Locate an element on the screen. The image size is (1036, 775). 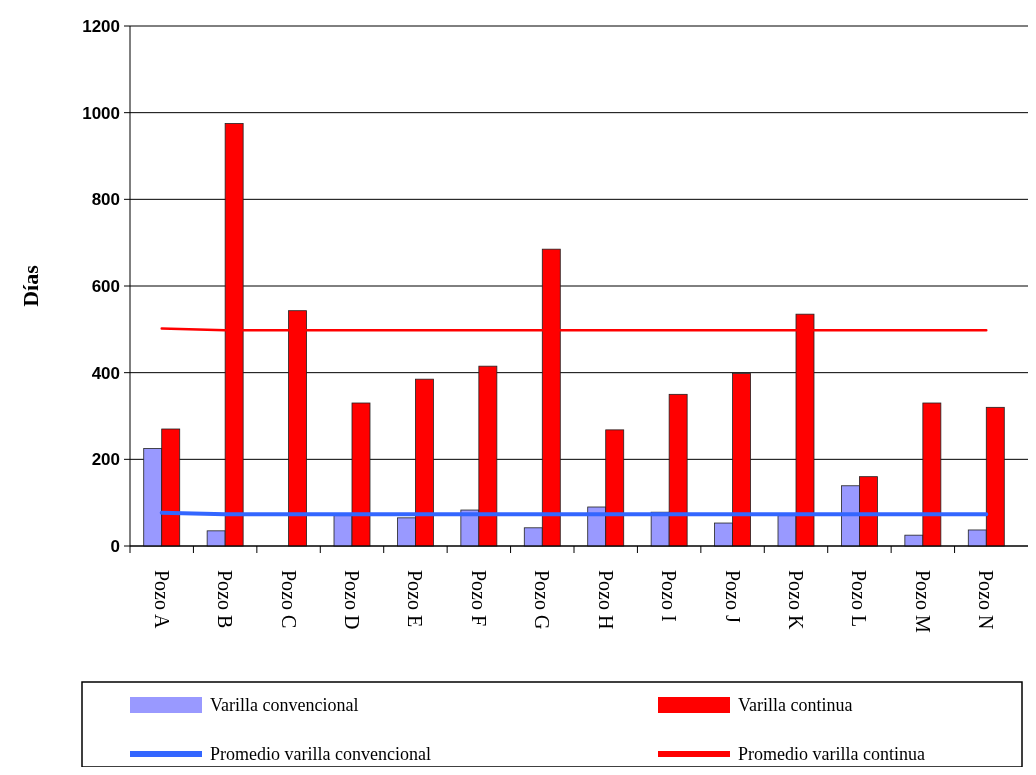
x-tick-label: Pozo I is located at coordinates (669, 596).